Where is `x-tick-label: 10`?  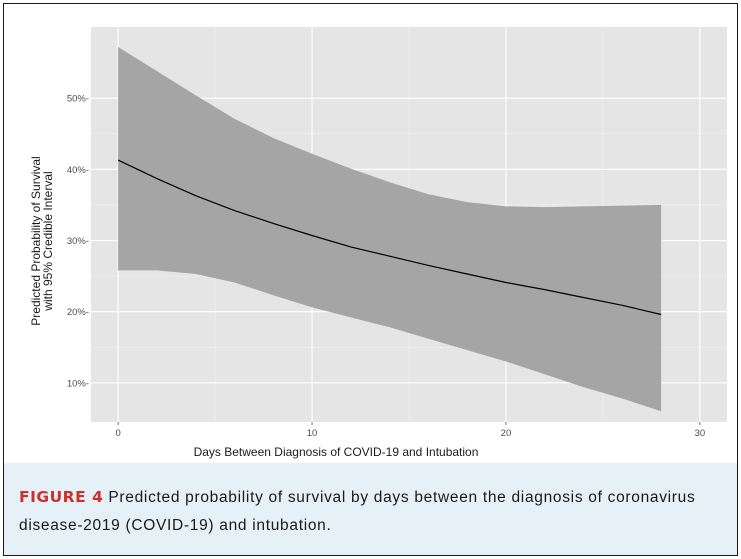 x-tick-label: 10 is located at coordinates (312, 433).